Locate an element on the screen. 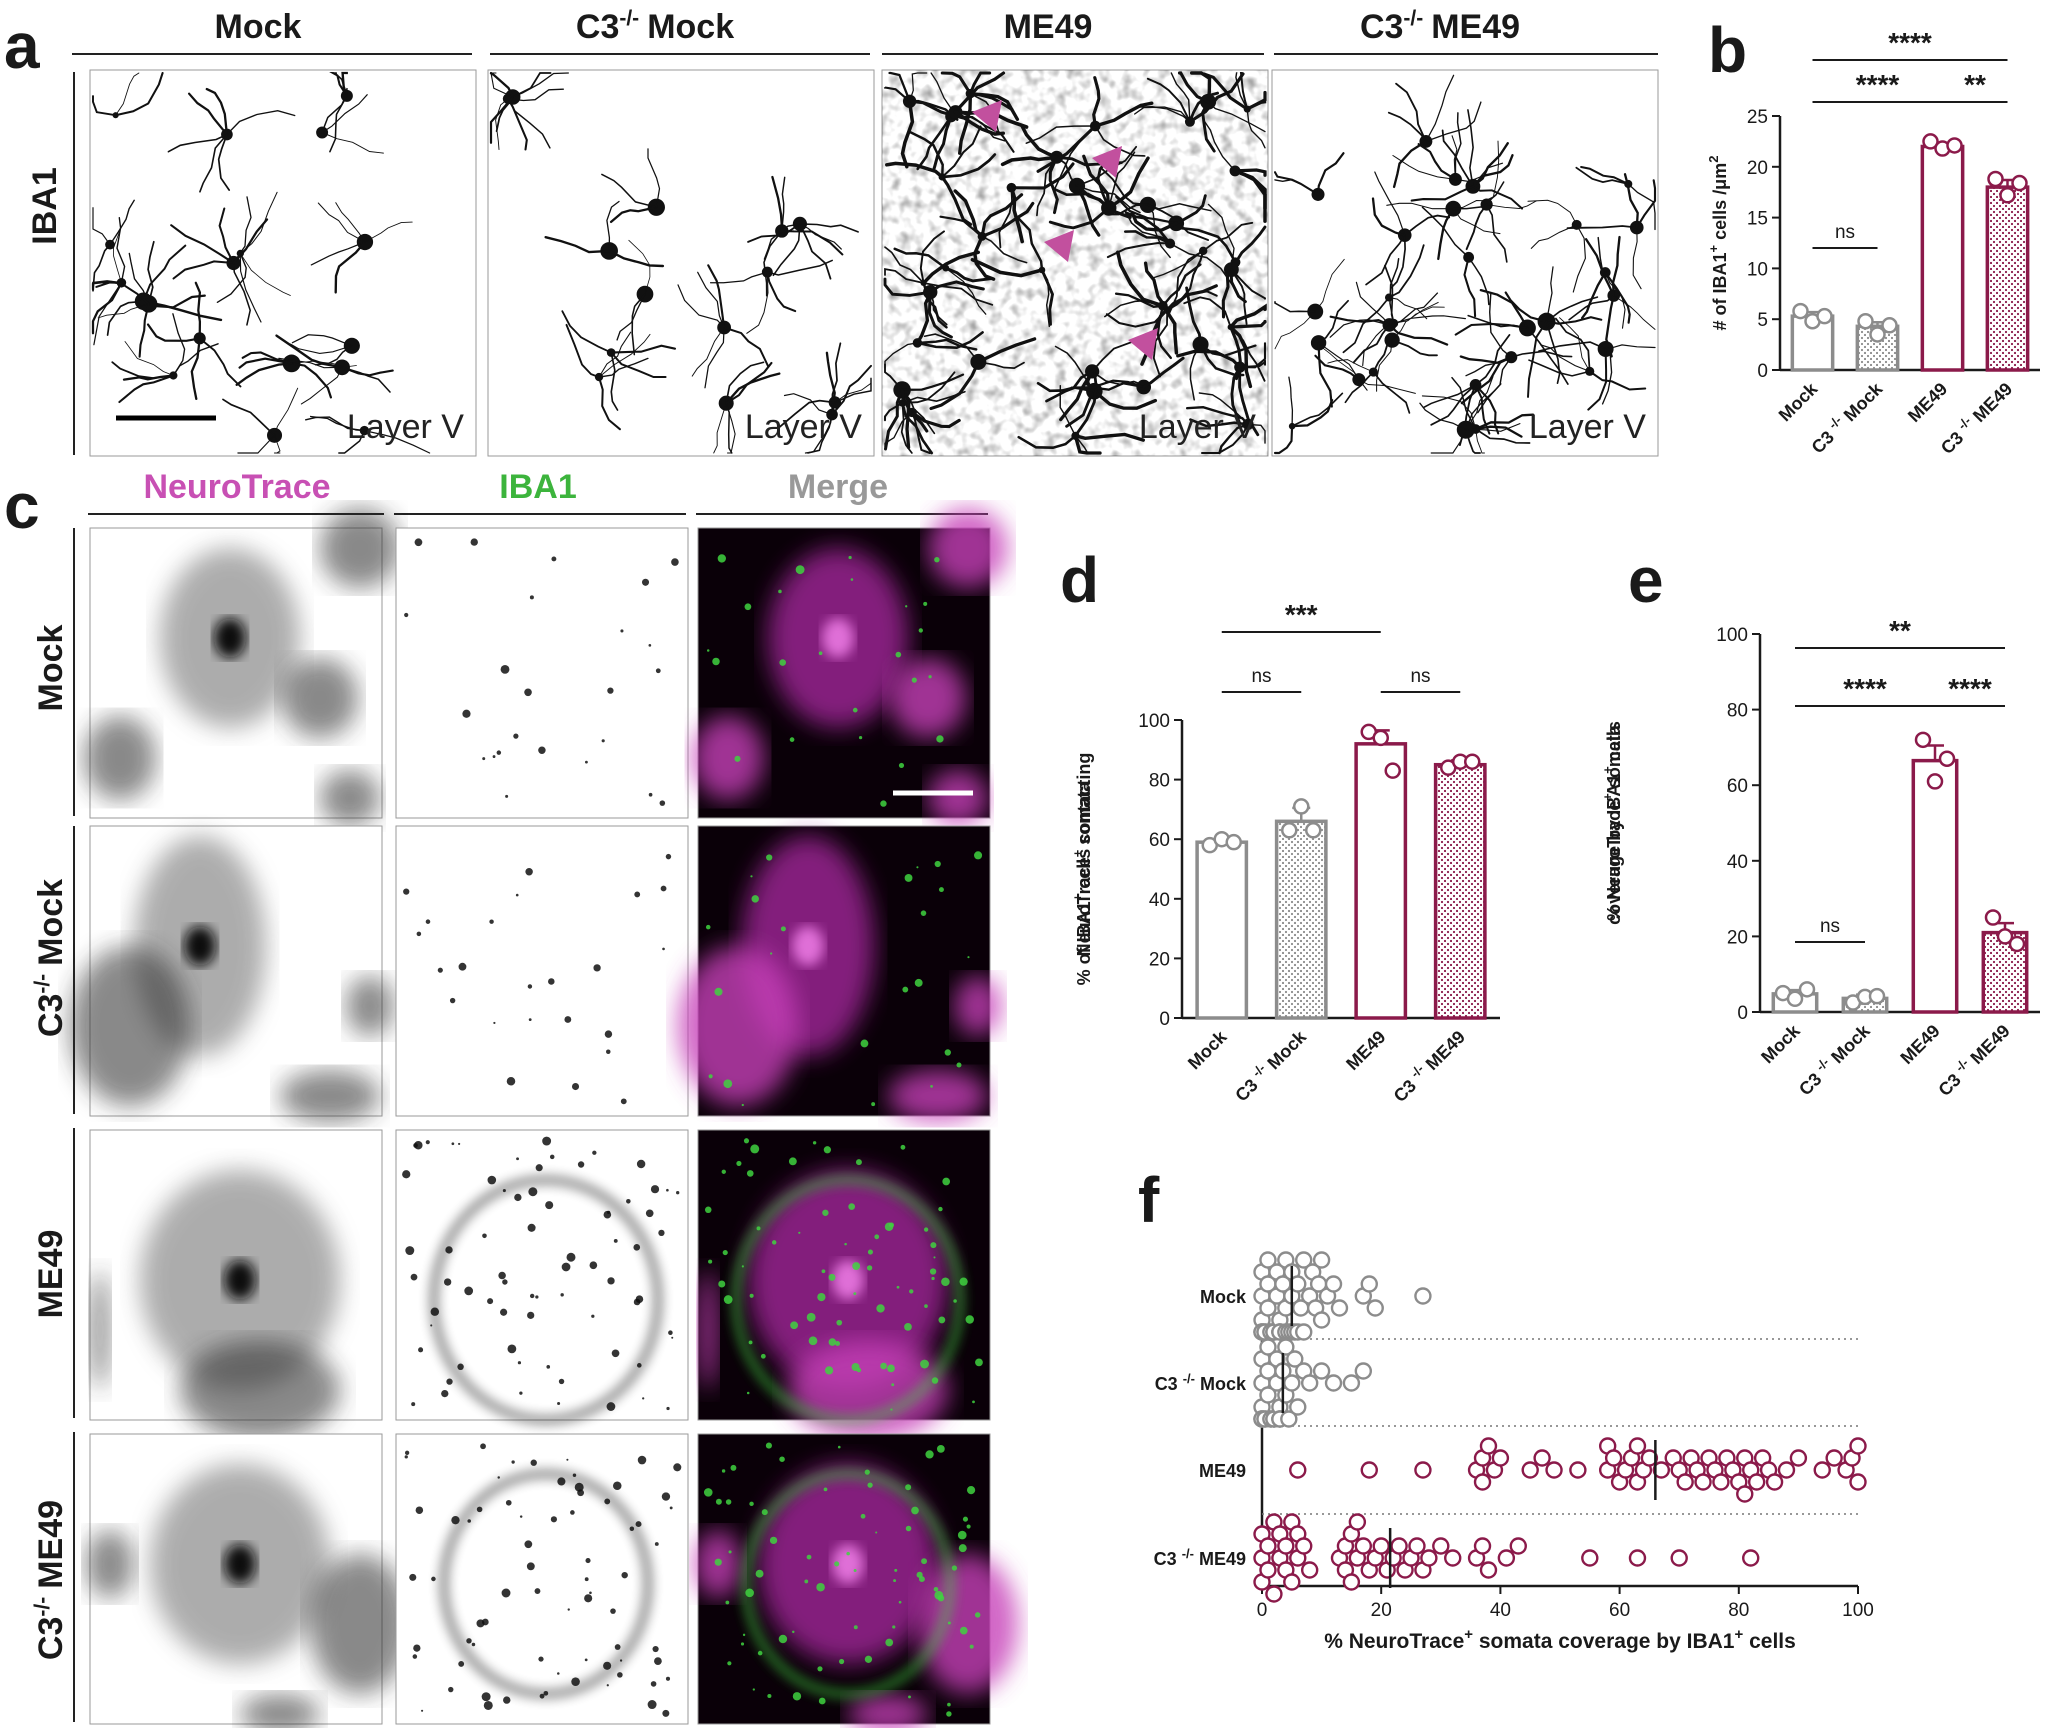 The width and height of the screenshot is (2070, 1728). merge-image is located at coordinates (856, 1580).